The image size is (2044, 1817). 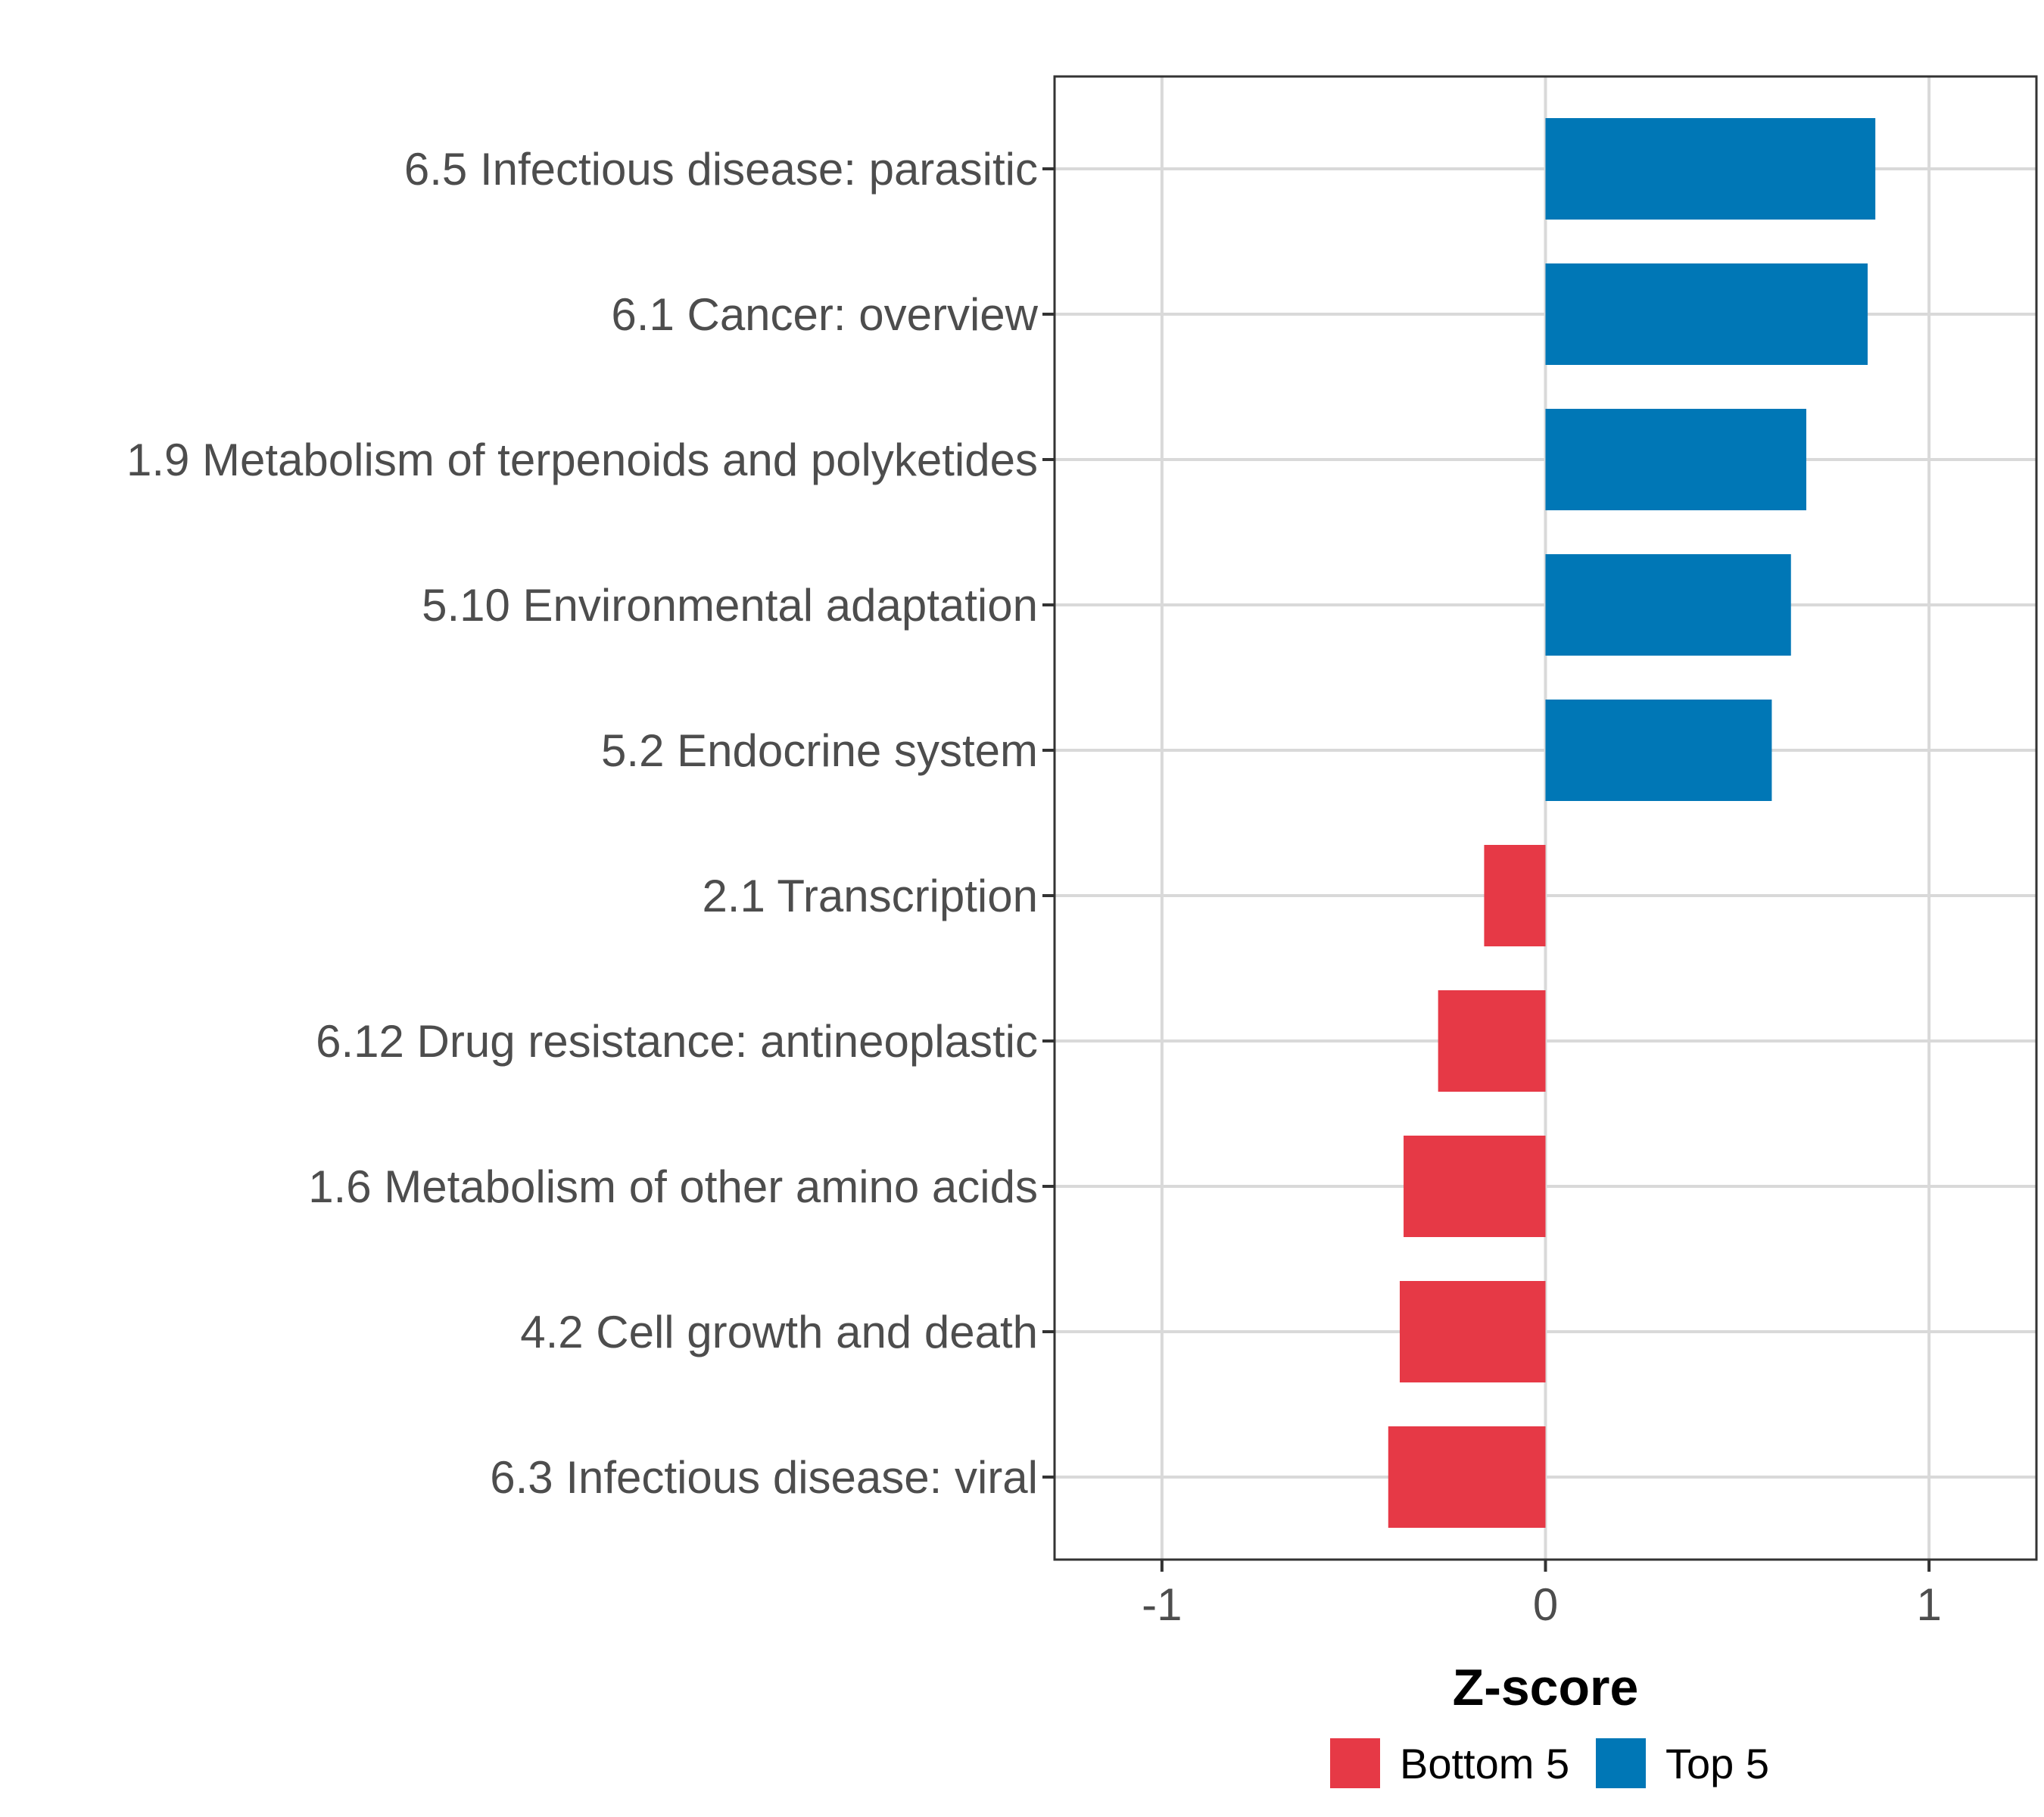 What do you see at coordinates (677, 1041) in the screenshot?
I see `y-tick-label: 6.12 Drug resistance: antineoplastic` at bounding box center [677, 1041].